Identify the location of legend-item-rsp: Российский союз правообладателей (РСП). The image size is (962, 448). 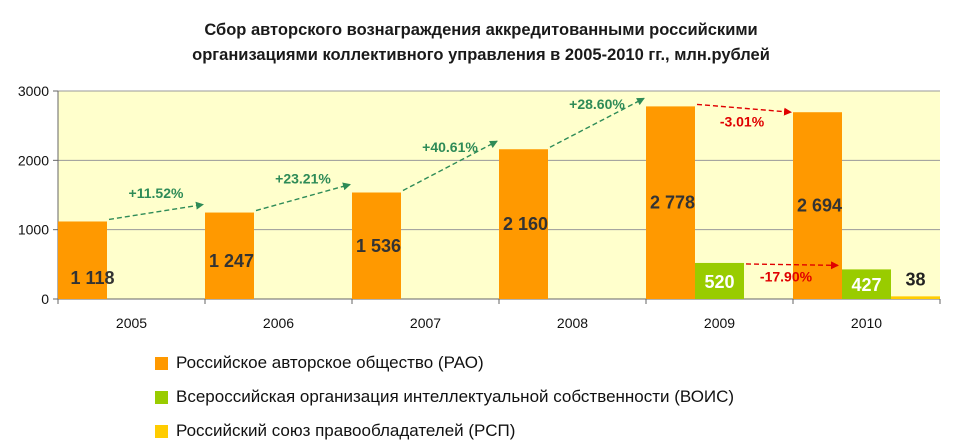
(444, 431).